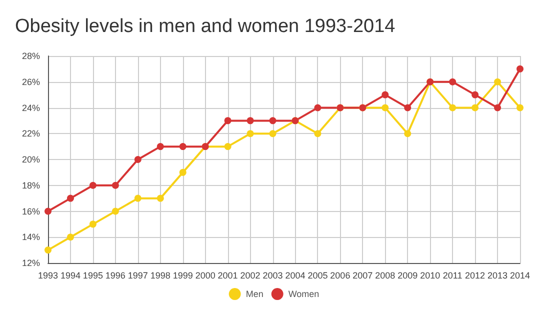 The image size is (548, 321). I want to click on legend-label: Men, so click(255, 294).